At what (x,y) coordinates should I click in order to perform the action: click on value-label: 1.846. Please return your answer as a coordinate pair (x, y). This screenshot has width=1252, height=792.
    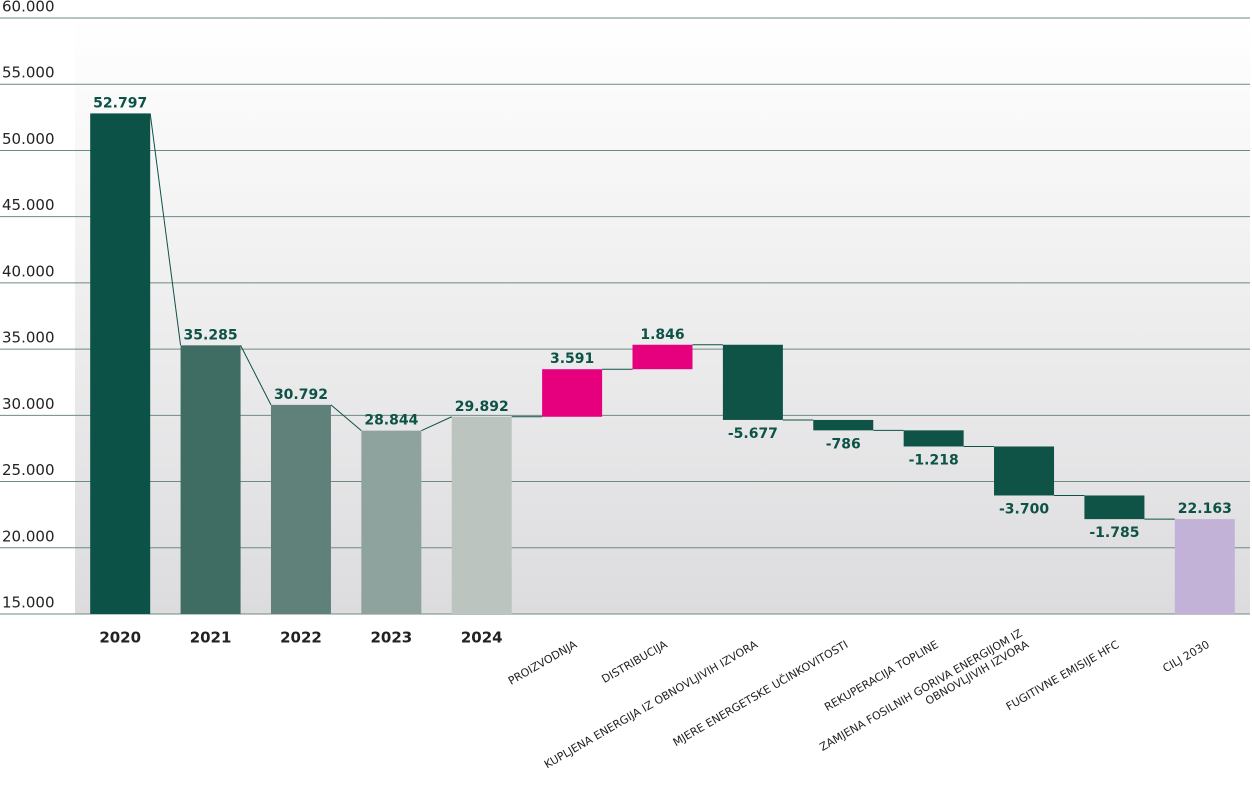
    Looking at the image, I should click on (662, 335).